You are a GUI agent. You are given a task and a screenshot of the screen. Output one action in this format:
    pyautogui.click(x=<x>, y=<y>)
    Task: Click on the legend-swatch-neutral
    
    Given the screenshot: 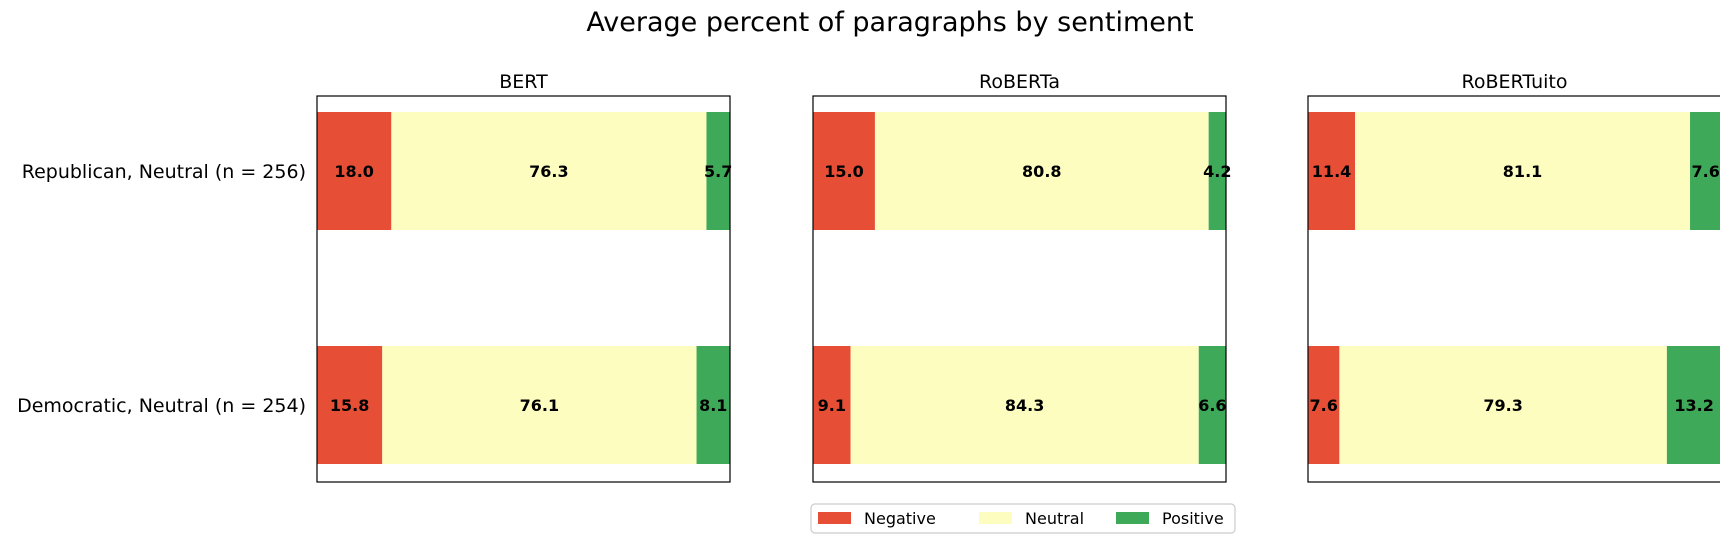 What is the action you would take?
    pyautogui.click(x=995, y=518)
    